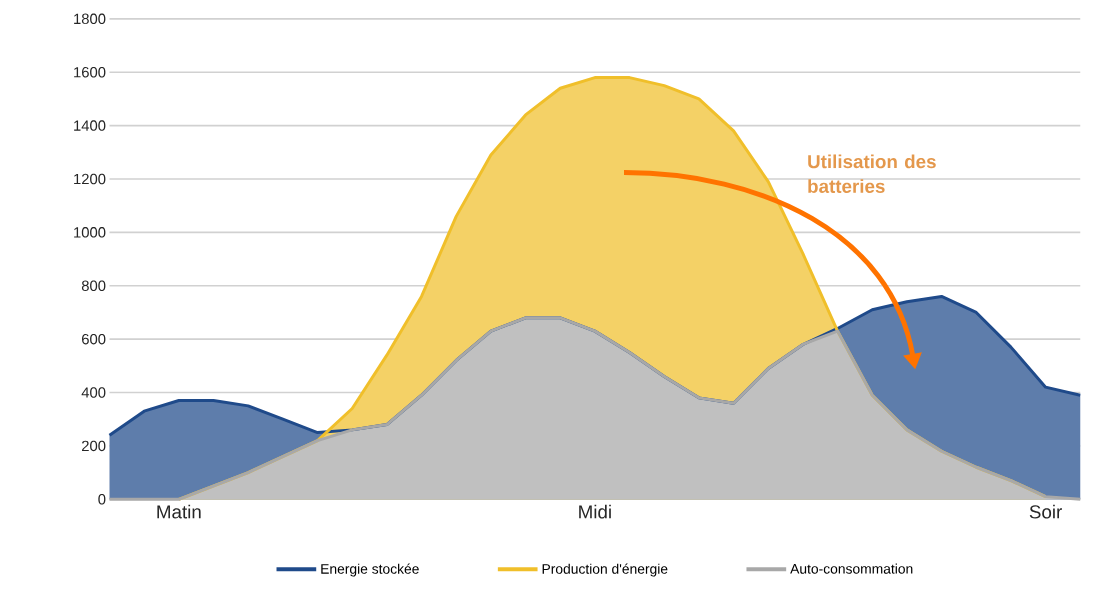  What do you see at coordinates (605, 570) in the screenshot?
I see `legend-label: Production d'énergie` at bounding box center [605, 570].